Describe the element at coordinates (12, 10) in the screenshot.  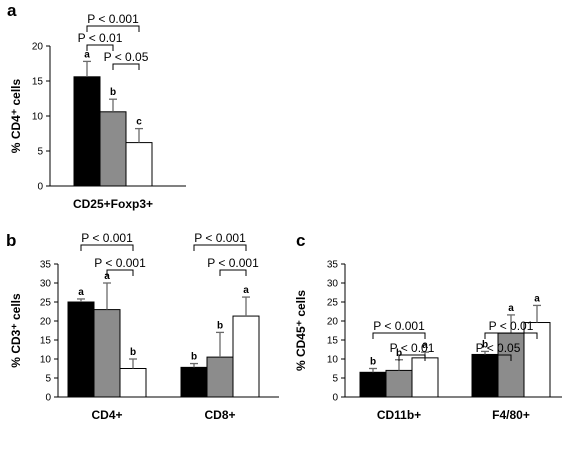
I see `panel-letter: a` at that location.